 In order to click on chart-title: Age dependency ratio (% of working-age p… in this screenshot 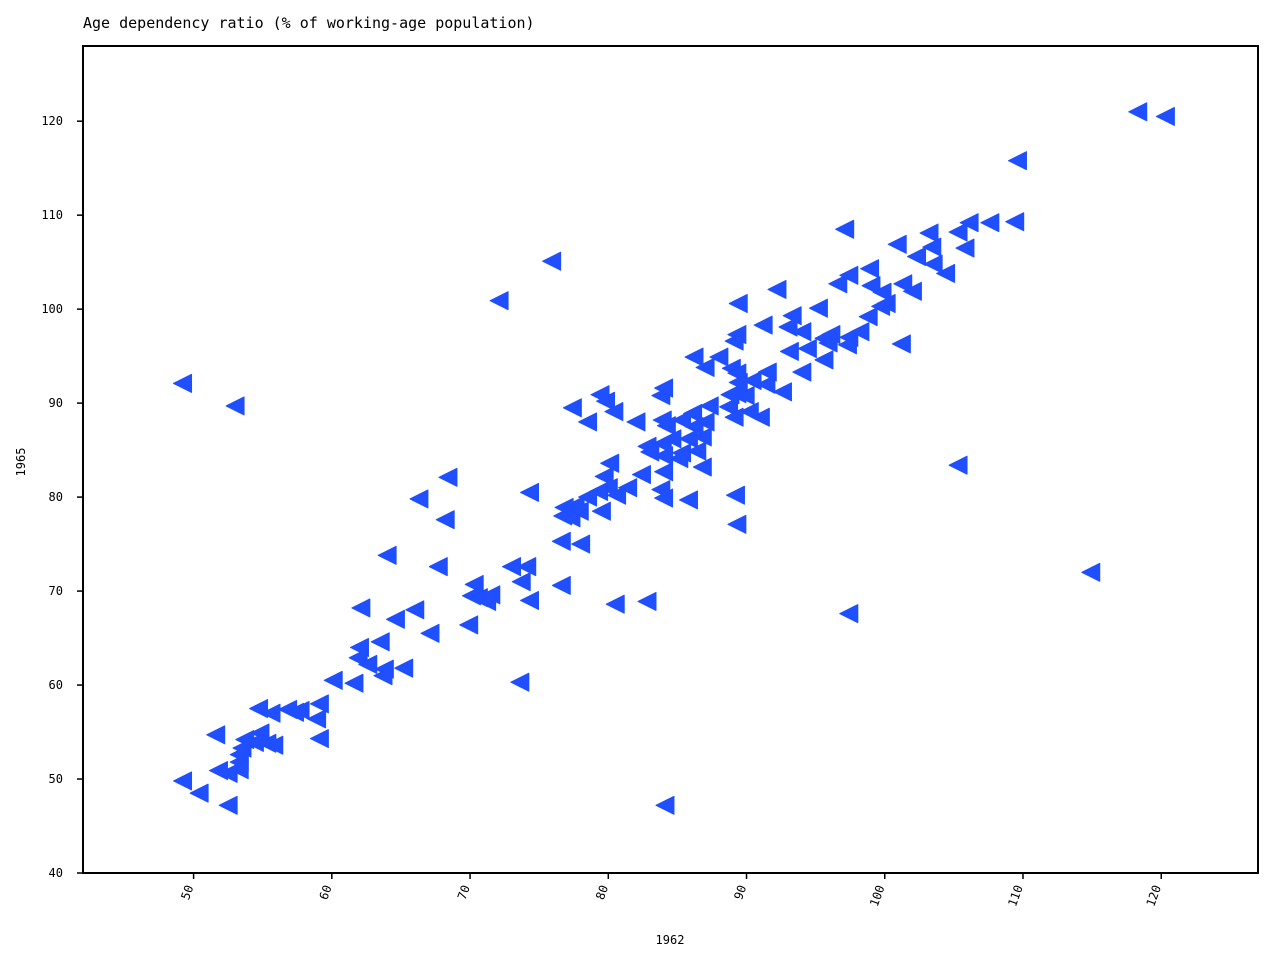, I will do `click(309, 23)`.